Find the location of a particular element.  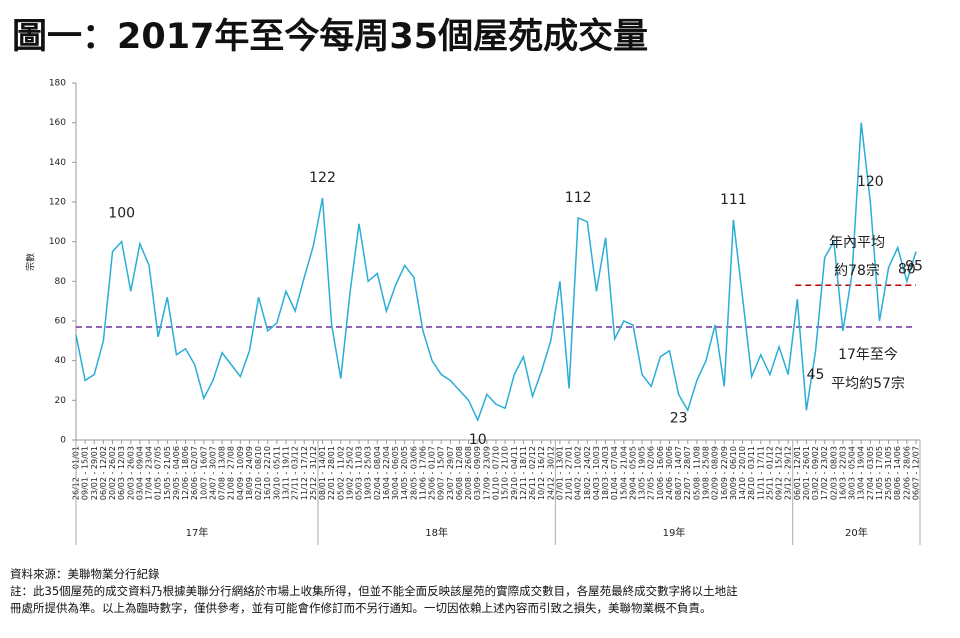

x-tick-label: 01/10 - 07/10 is located at coordinates (496, 473).